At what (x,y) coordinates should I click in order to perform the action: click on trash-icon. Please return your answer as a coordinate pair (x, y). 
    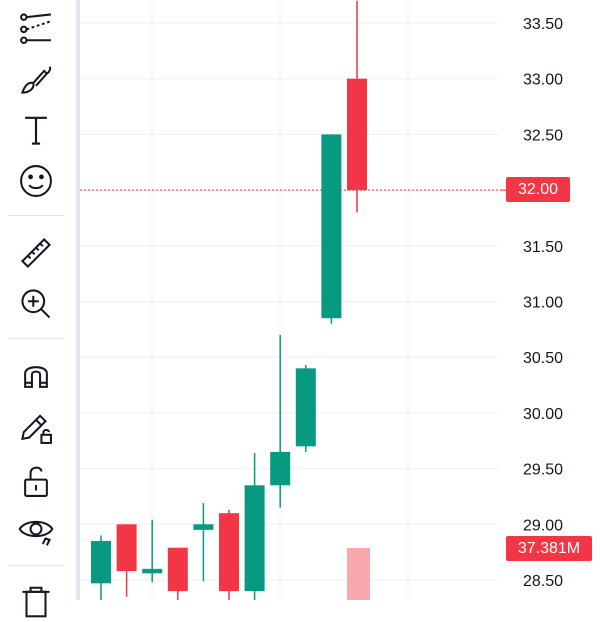
    Looking at the image, I should click on (36, 600).